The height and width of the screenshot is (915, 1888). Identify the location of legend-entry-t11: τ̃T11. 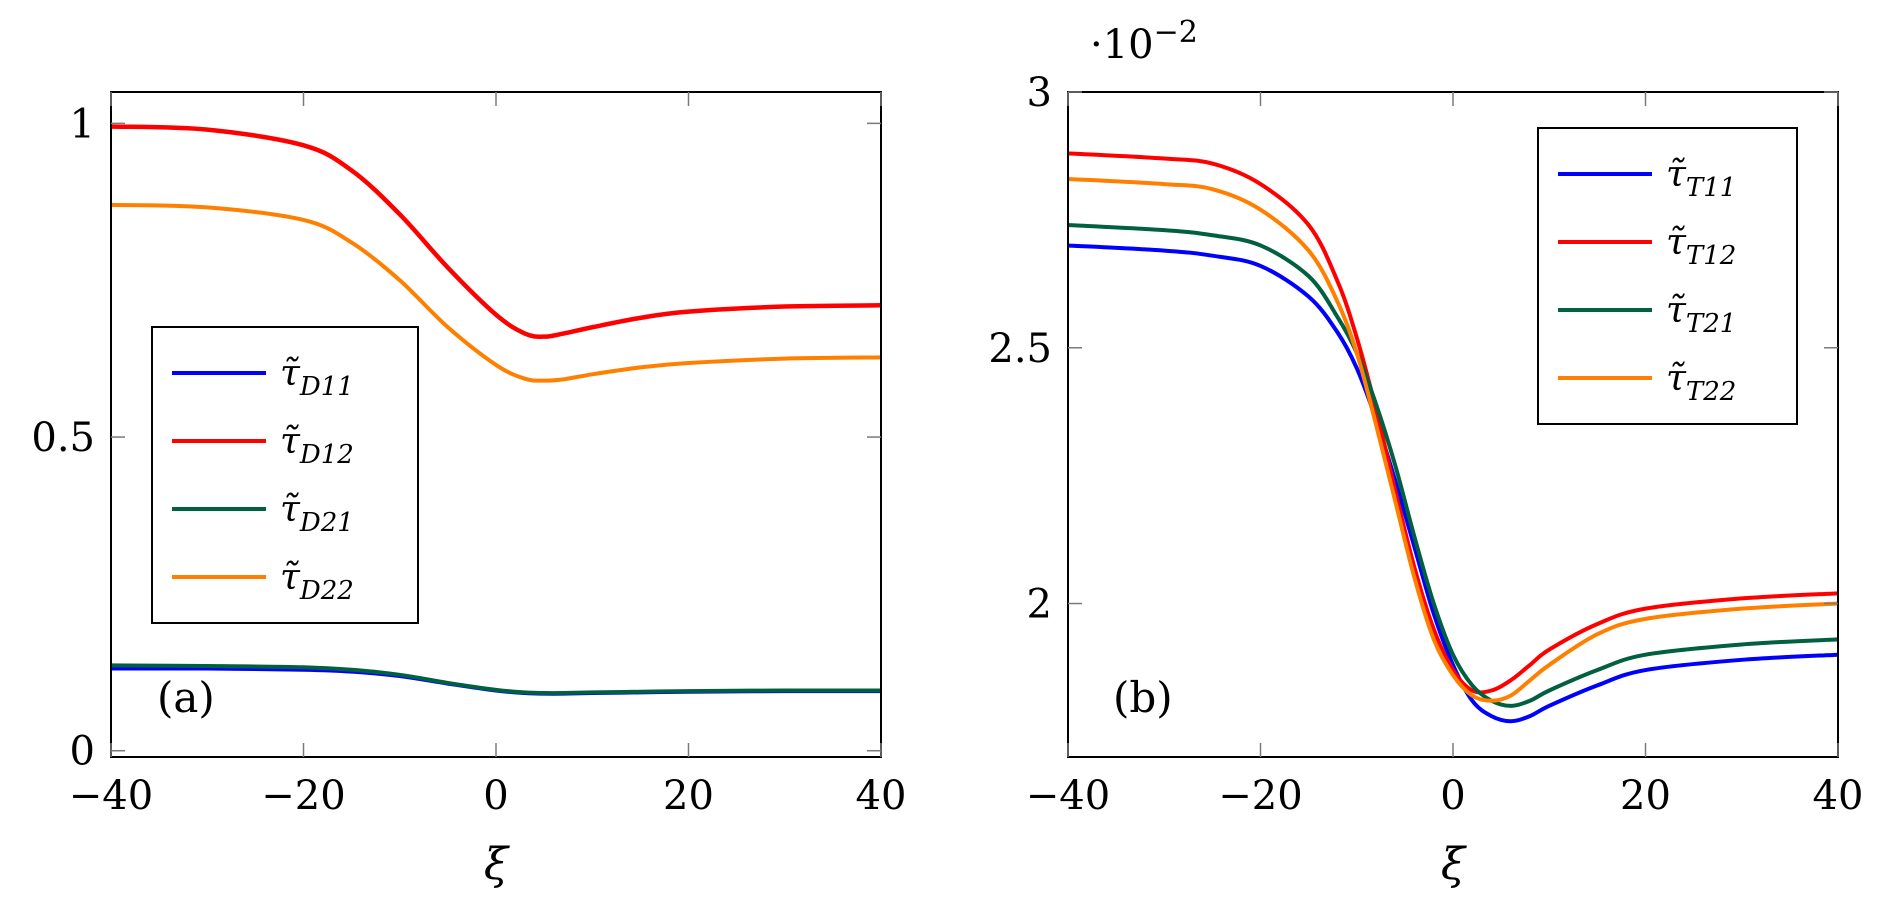
(1701, 178).